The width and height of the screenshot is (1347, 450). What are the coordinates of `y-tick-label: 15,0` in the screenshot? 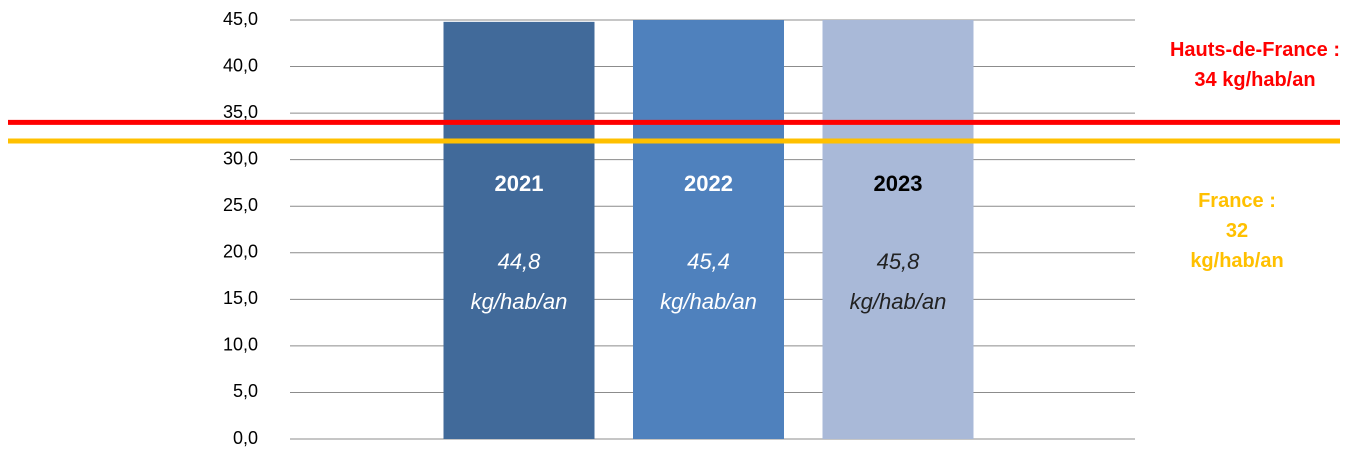 It's located at (240, 298).